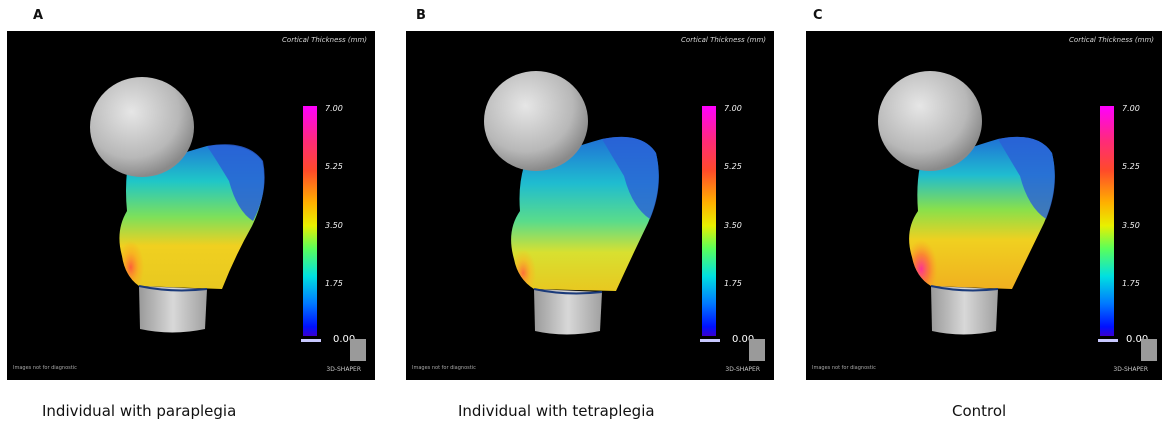 This screenshot has width=1165, height=425. What do you see at coordinates (979, 411) in the screenshot?
I see `panel-caption: Control` at bounding box center [979, 411].